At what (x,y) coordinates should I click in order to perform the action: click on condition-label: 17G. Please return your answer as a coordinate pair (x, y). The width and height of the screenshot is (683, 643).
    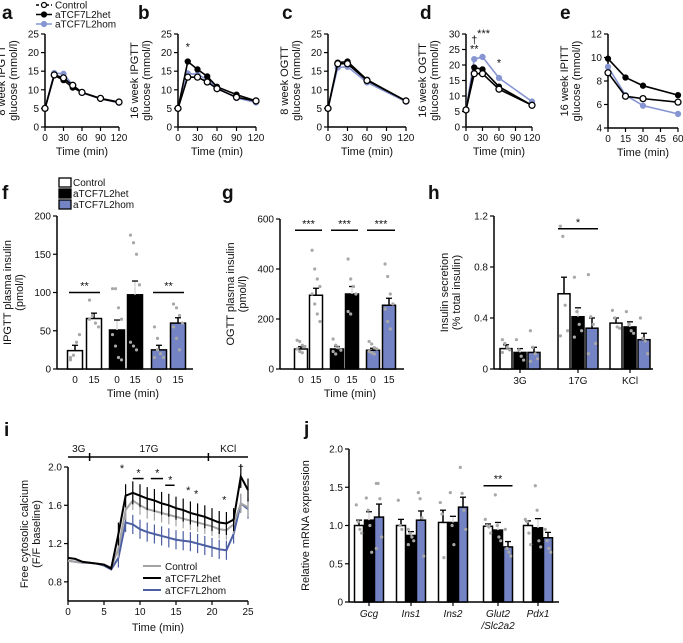
    Looking at the image, I should click on (149, 449).